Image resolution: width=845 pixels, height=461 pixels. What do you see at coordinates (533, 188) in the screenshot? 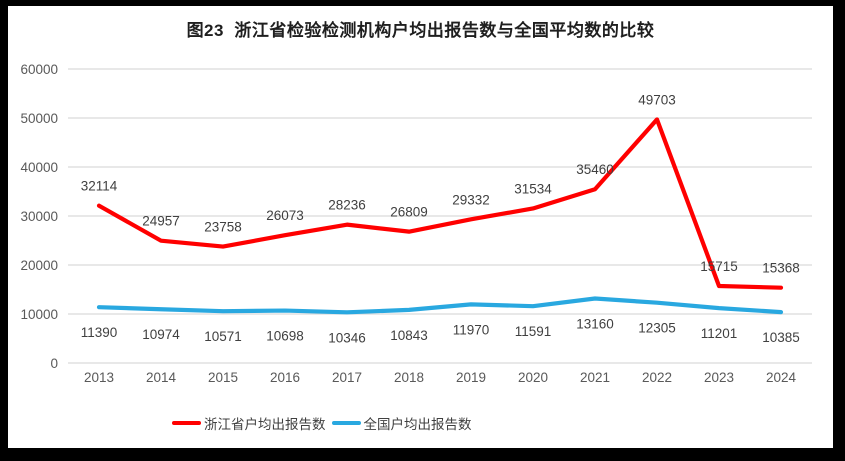
I see `data-label-0: 31534` at bounding box center [533, 188].